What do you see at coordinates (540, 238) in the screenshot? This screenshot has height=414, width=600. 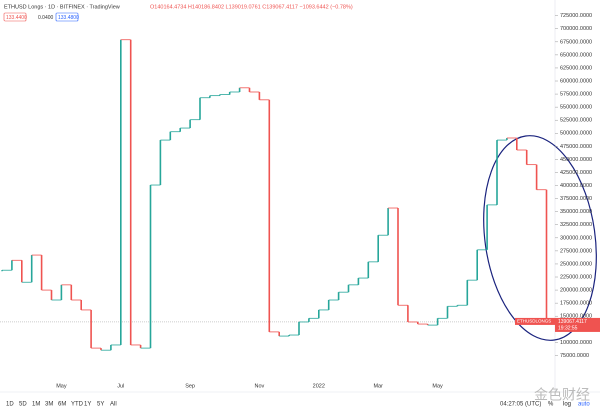 I see `hand-drawn-circle` at bounding box center [540, 238].